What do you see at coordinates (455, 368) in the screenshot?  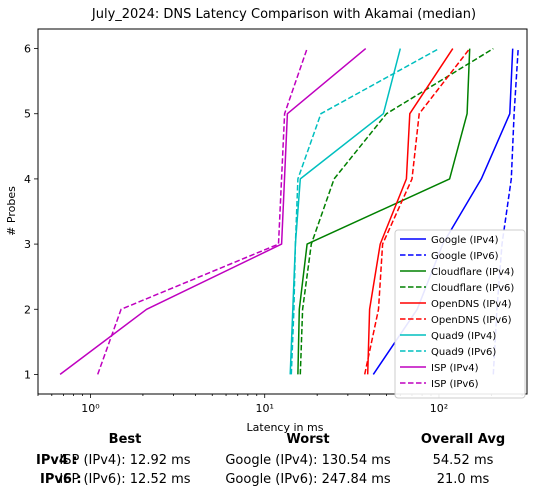 I see `legend-label: ISP (IPv4)` at bounding box center [455, 368].